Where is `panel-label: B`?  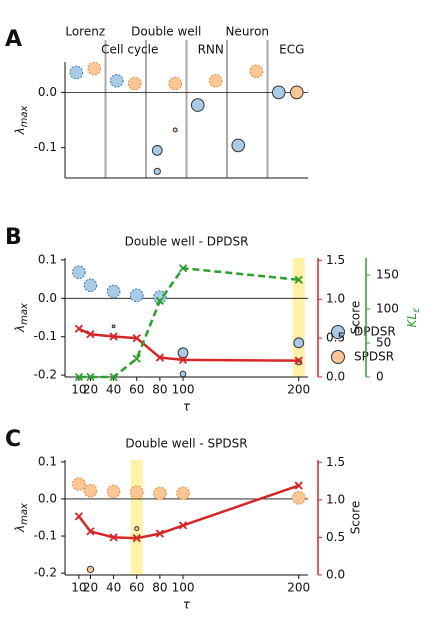
panel-label: B is located at coordinates (13, 237).